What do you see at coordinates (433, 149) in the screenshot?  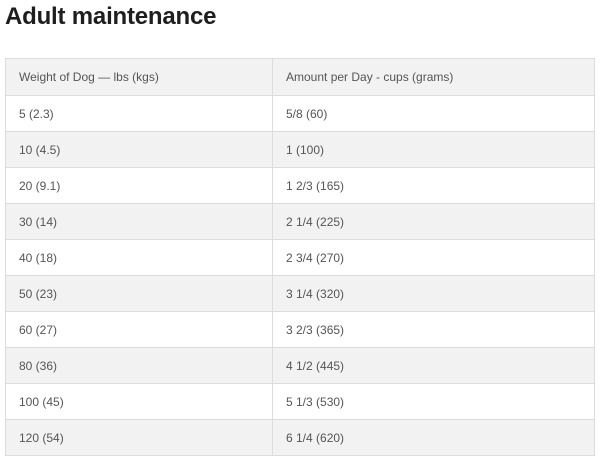 I see `amount-cell: 1 (100)` at bounding box center [433, 149].